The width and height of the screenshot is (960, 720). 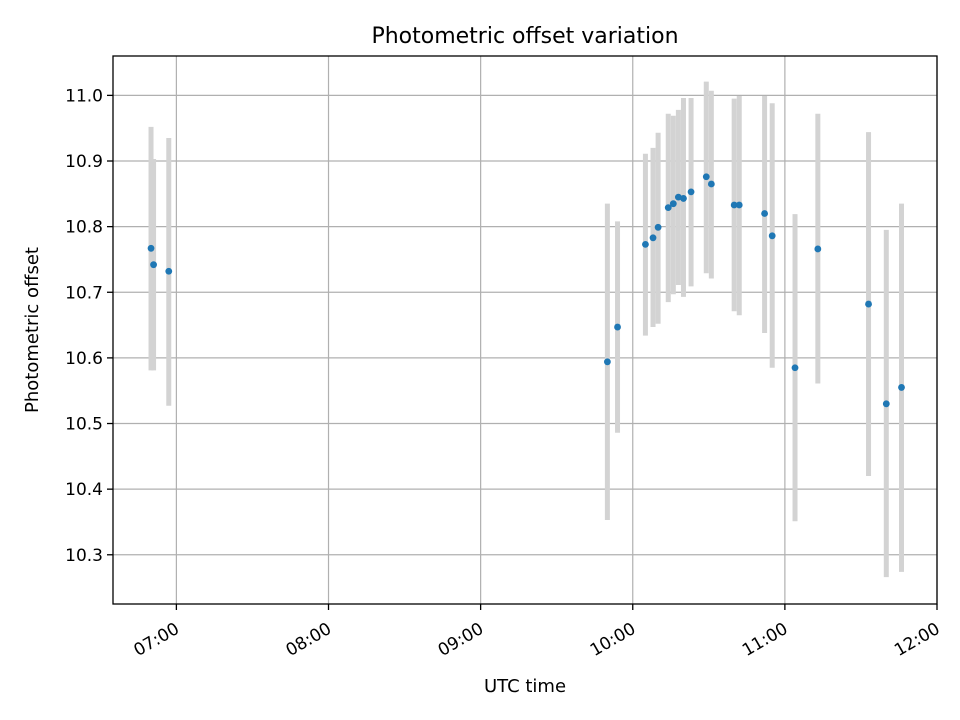 I want to click on y-tick-label: 10.7, so click(x=84, y=293).